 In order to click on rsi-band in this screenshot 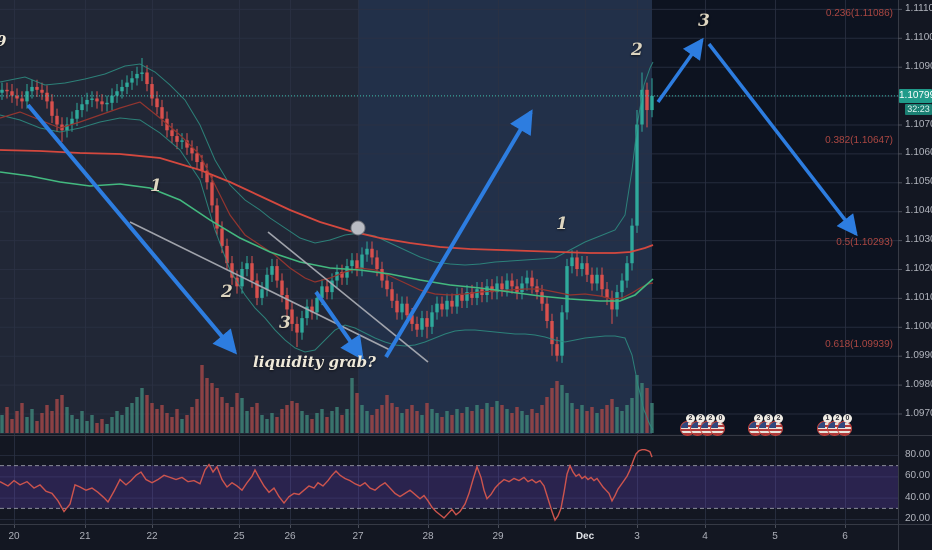, I will do `click(449, 487)`.